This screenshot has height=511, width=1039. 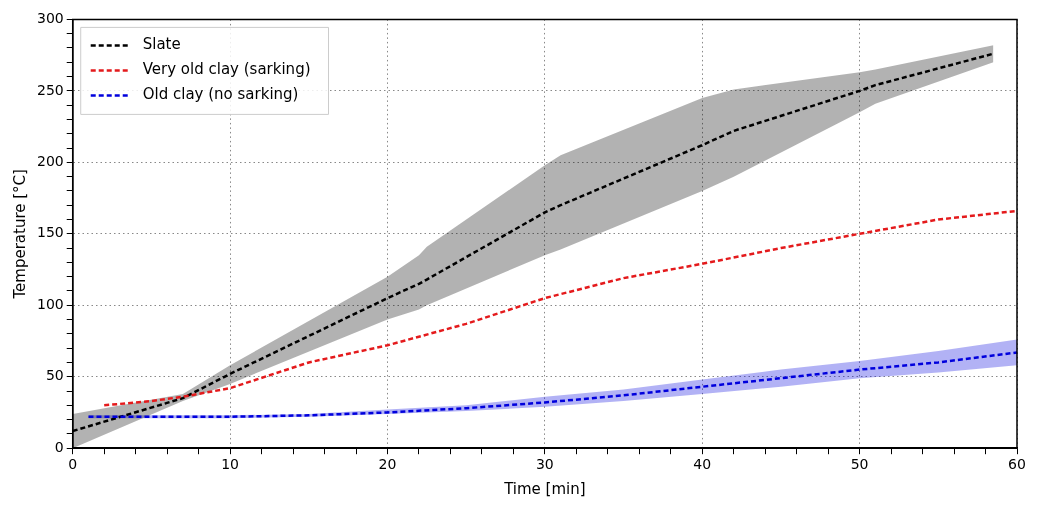 What do you see at coordinates (702, 464) in the screenshot?
I see `x-tick-label: 40` at bounding box center [702, 464].